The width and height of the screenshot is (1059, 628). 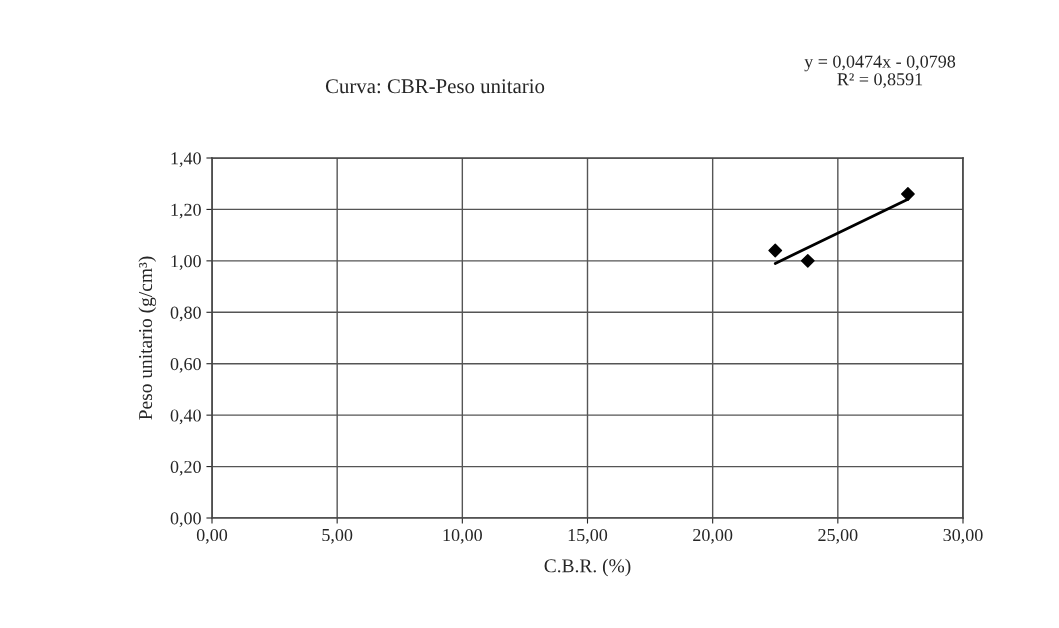 What do you see at coordinates (185, 314) in the screenshot?
I see `y-tick-label: 0,80` at bounding box center [185, 314].